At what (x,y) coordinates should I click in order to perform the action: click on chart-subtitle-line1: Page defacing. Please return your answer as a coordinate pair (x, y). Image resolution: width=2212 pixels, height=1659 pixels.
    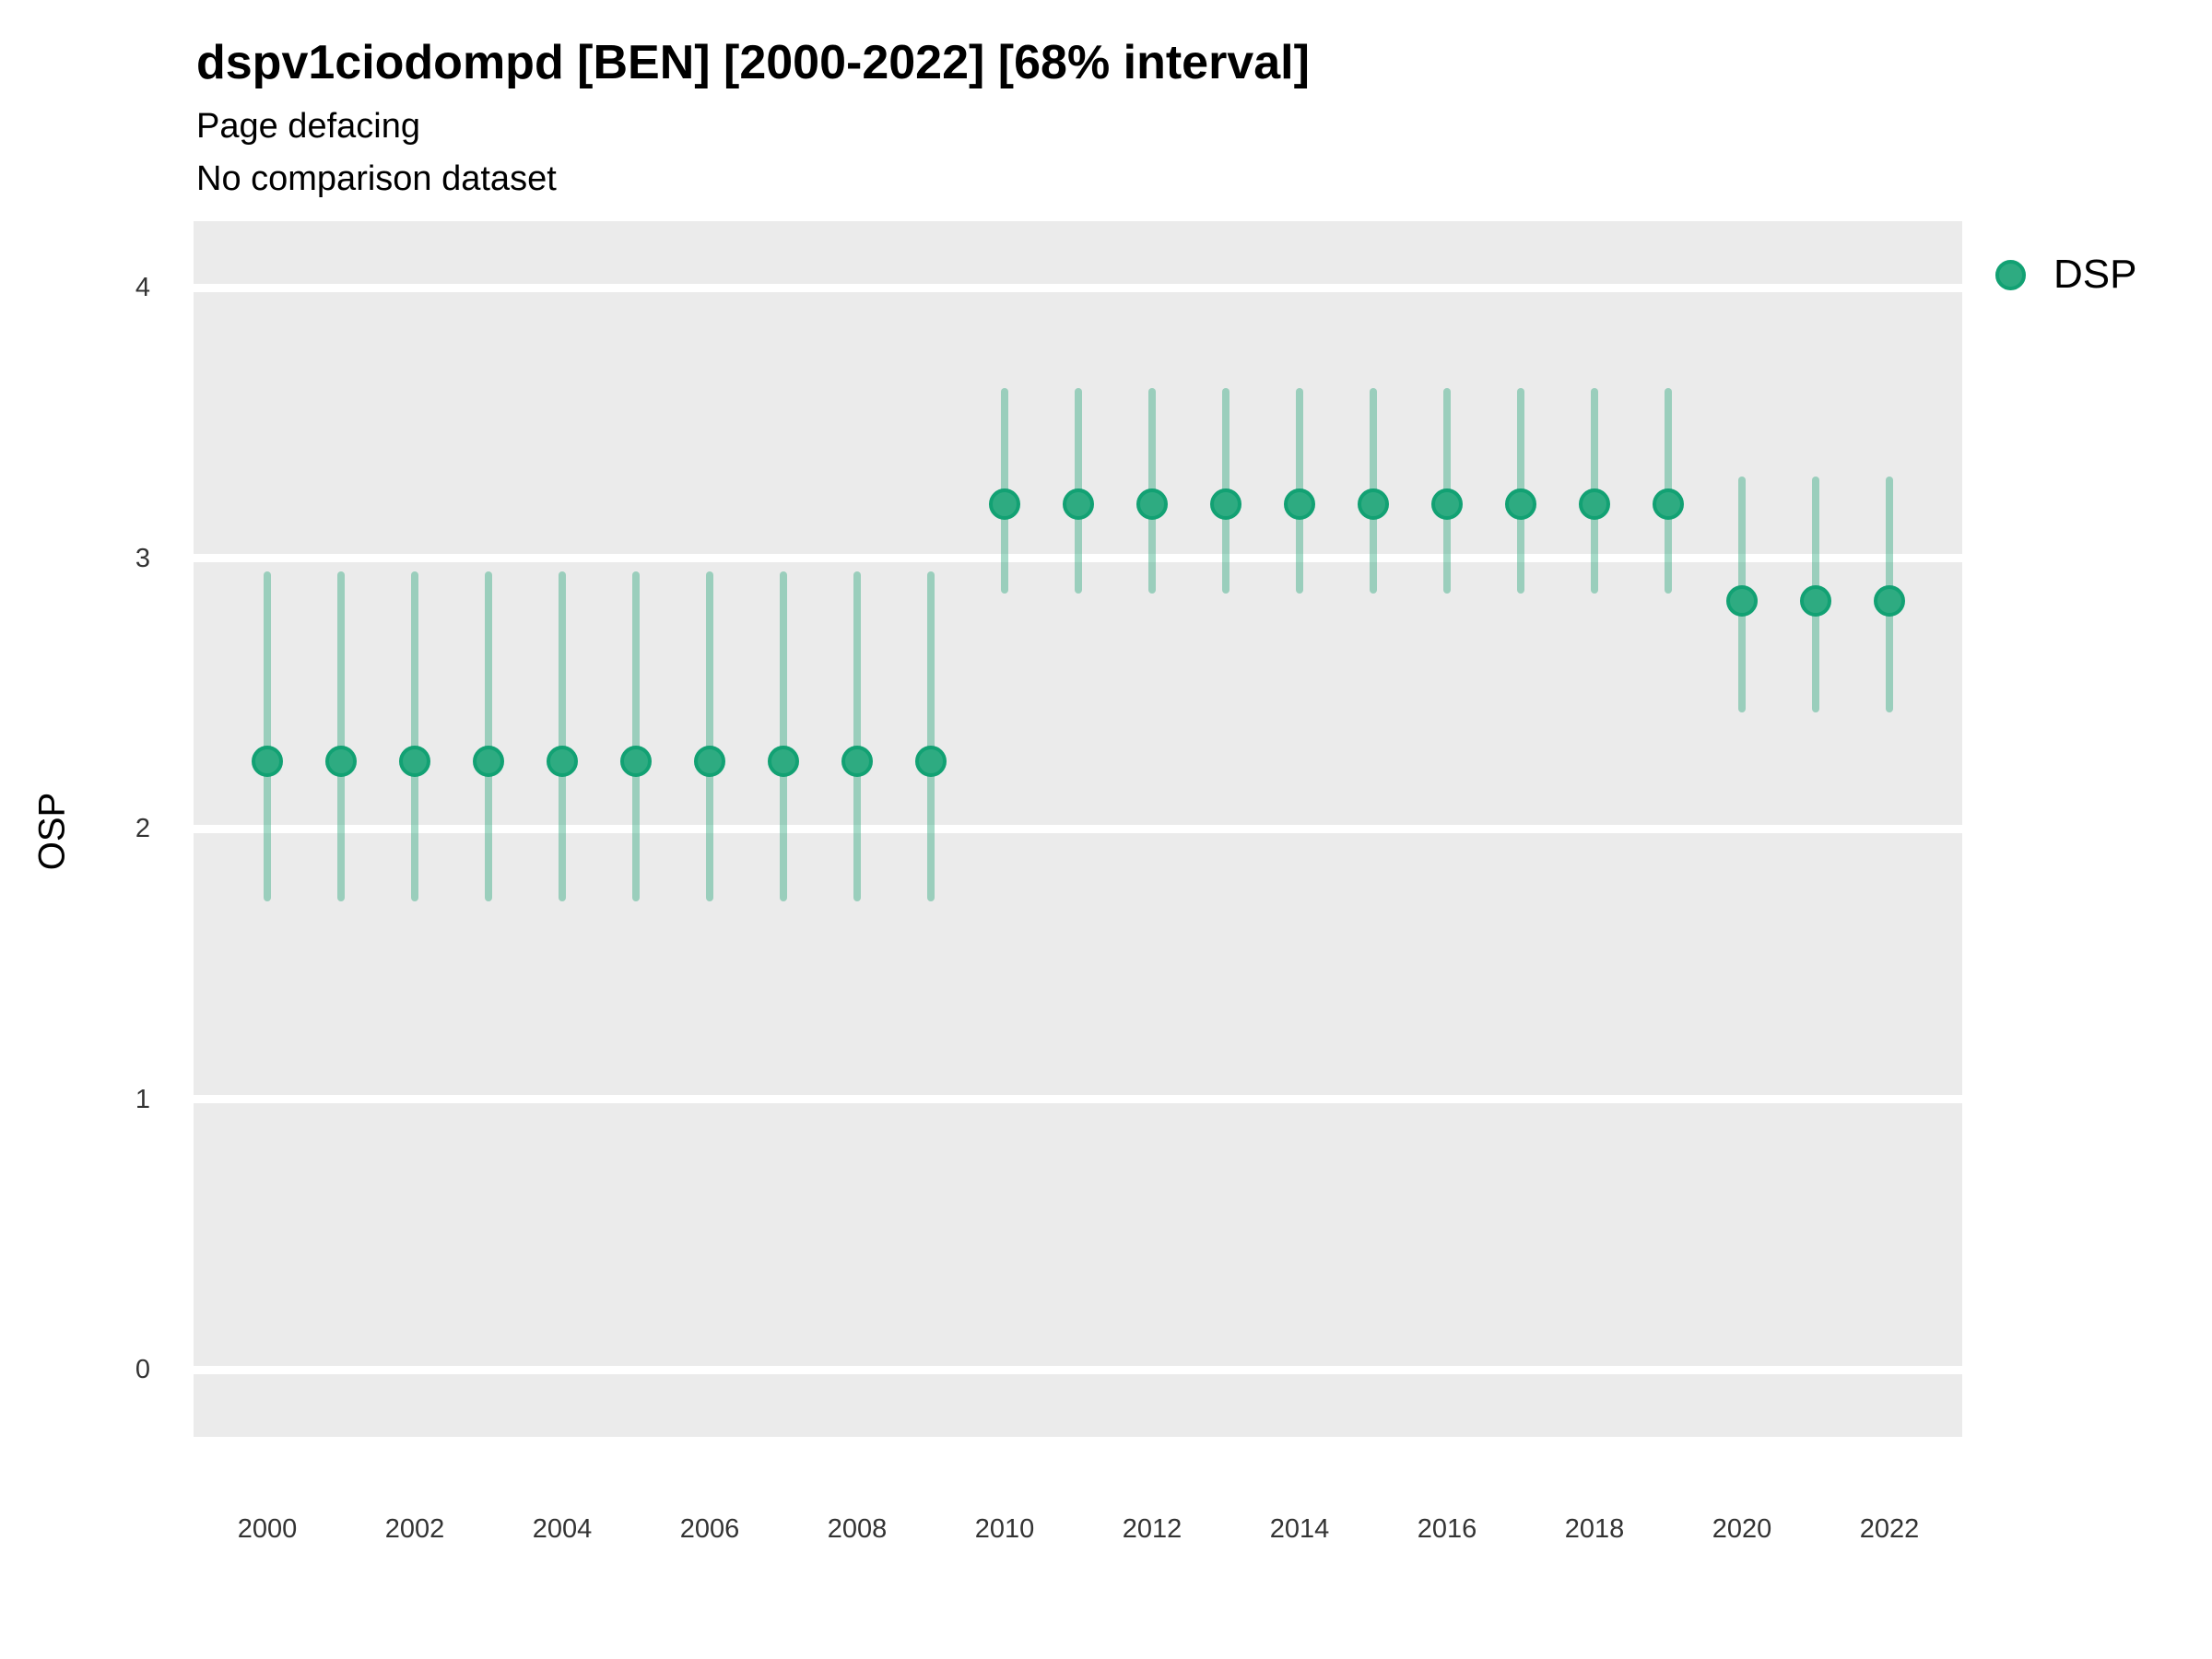
    Looking at the image, I should click on (308, 126).